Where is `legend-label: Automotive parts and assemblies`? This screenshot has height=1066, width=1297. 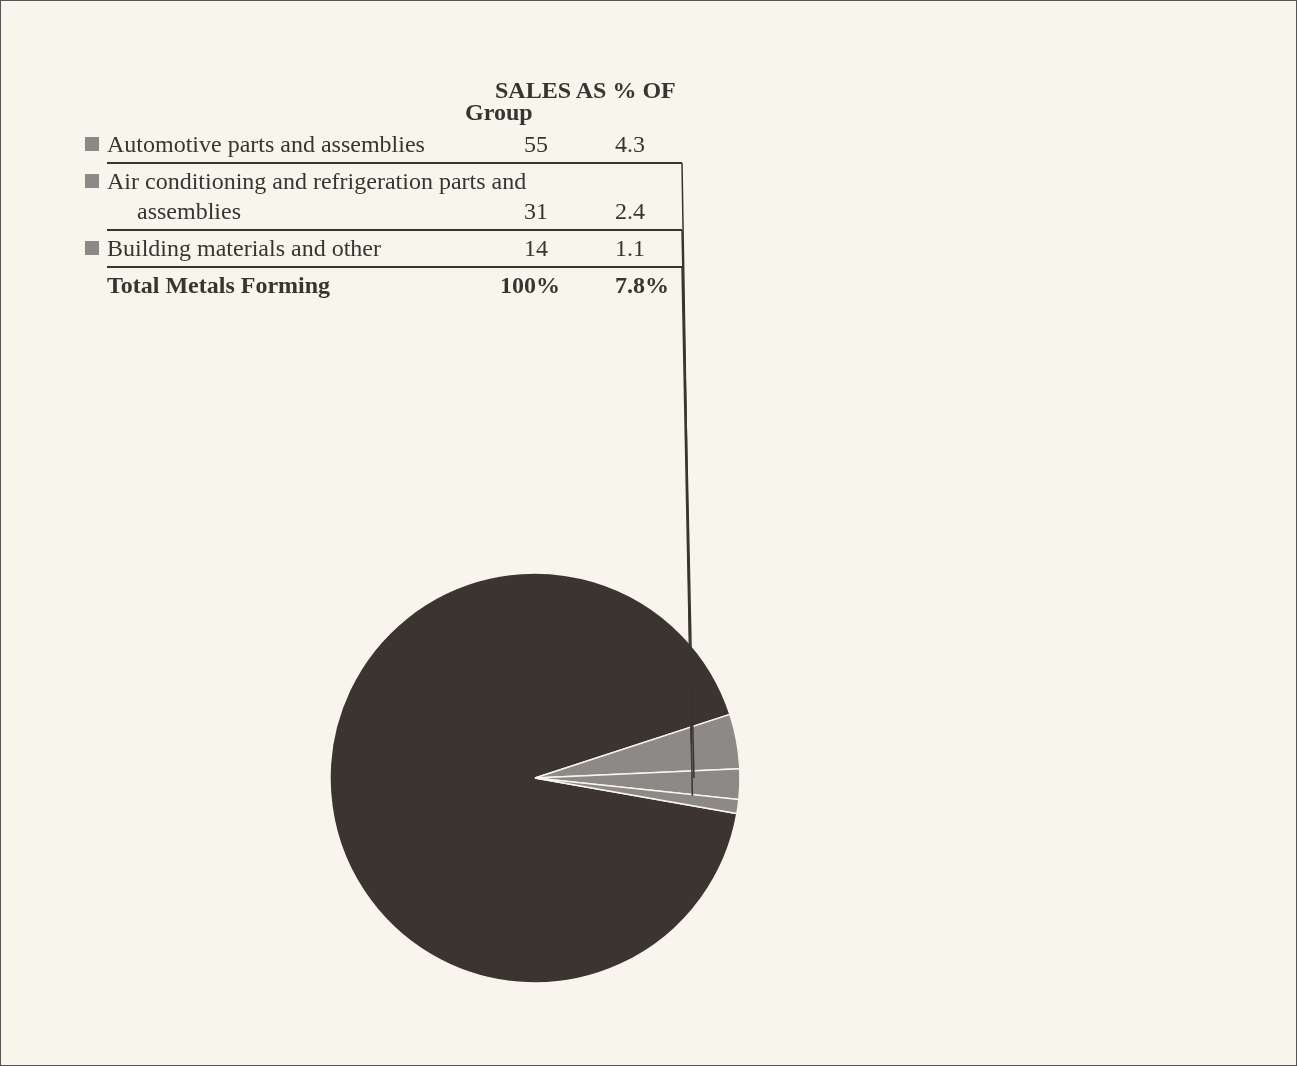
legend-label: Automotive parts and assemblies is located at coordinates (266, 144).